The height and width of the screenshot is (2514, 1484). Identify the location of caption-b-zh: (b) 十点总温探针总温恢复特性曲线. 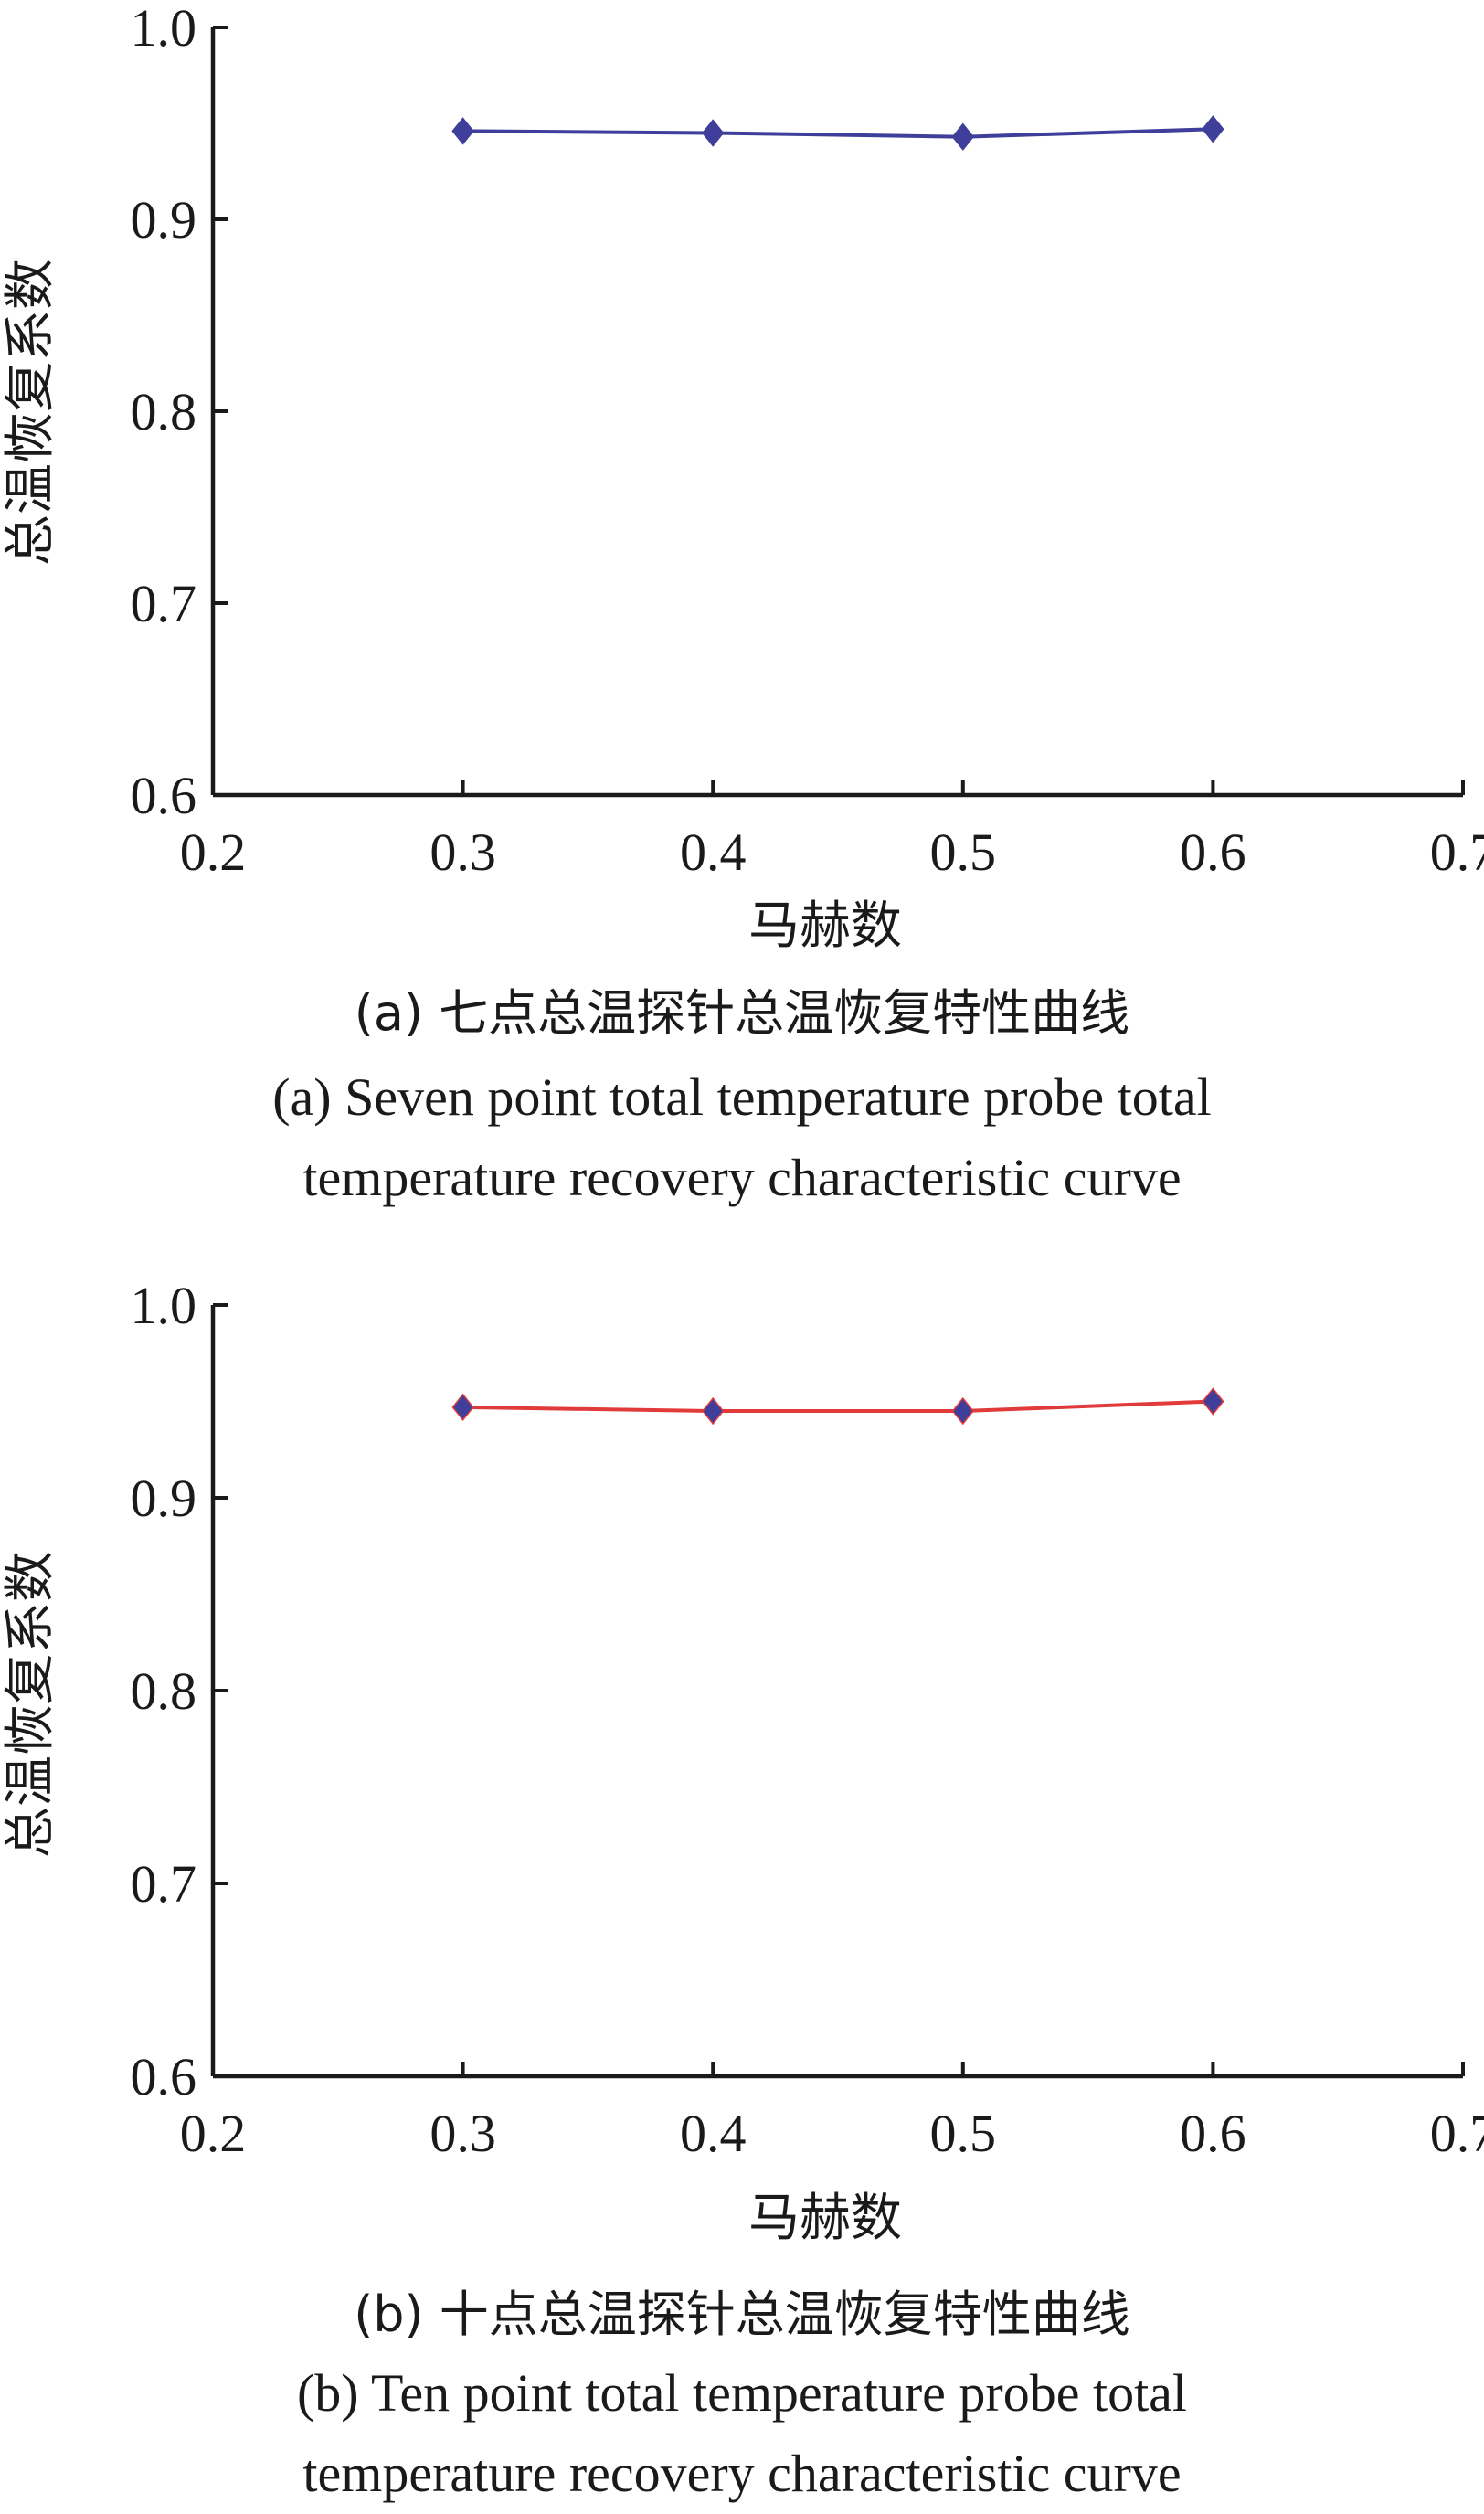
(742, 2314).